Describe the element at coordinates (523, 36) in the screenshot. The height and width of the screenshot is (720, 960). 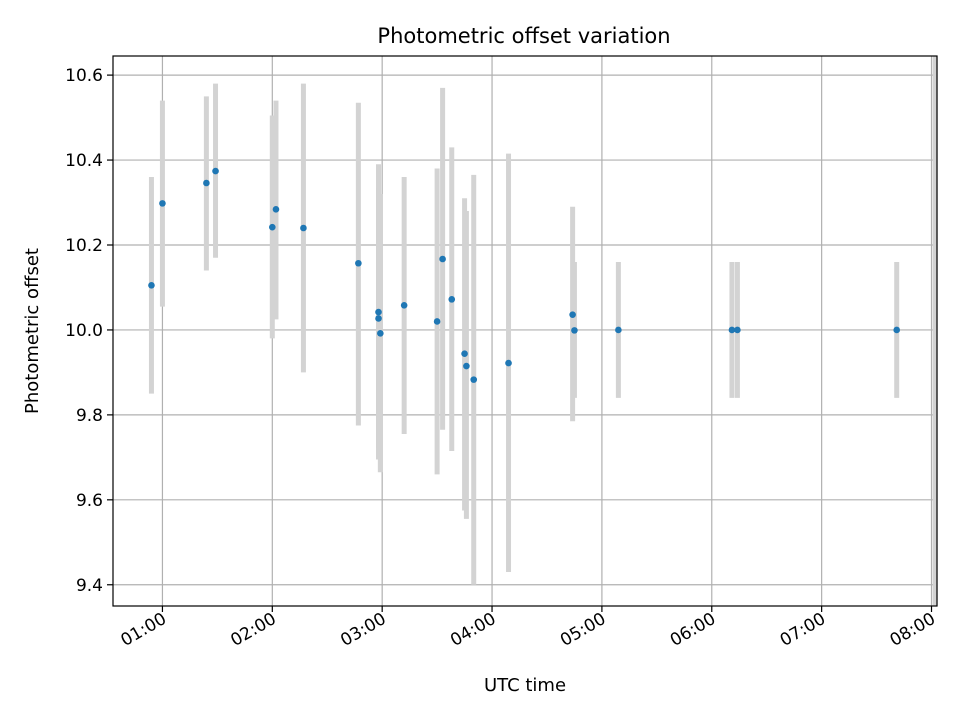
I see `chart-title: Photometric offset variation` at that location.